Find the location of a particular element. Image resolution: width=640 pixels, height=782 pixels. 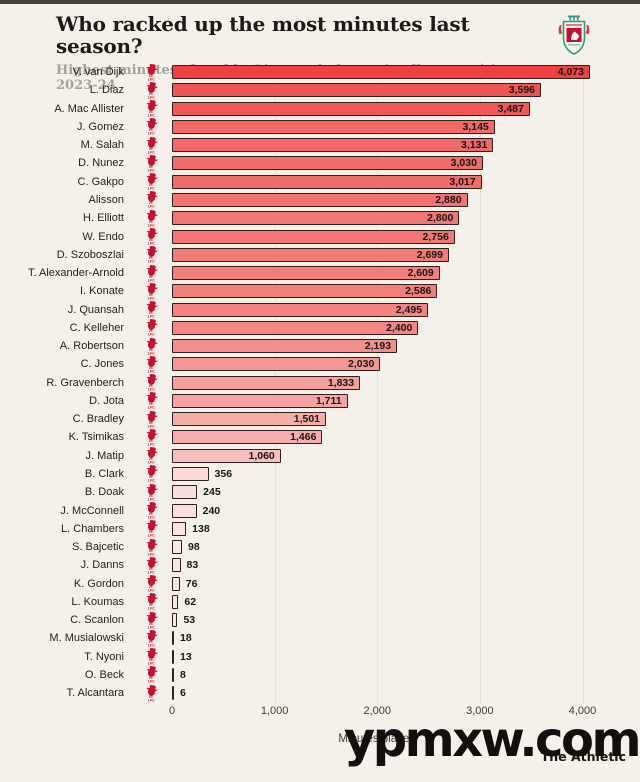

value-label: 3,030 is located at coordinates (463, 163).